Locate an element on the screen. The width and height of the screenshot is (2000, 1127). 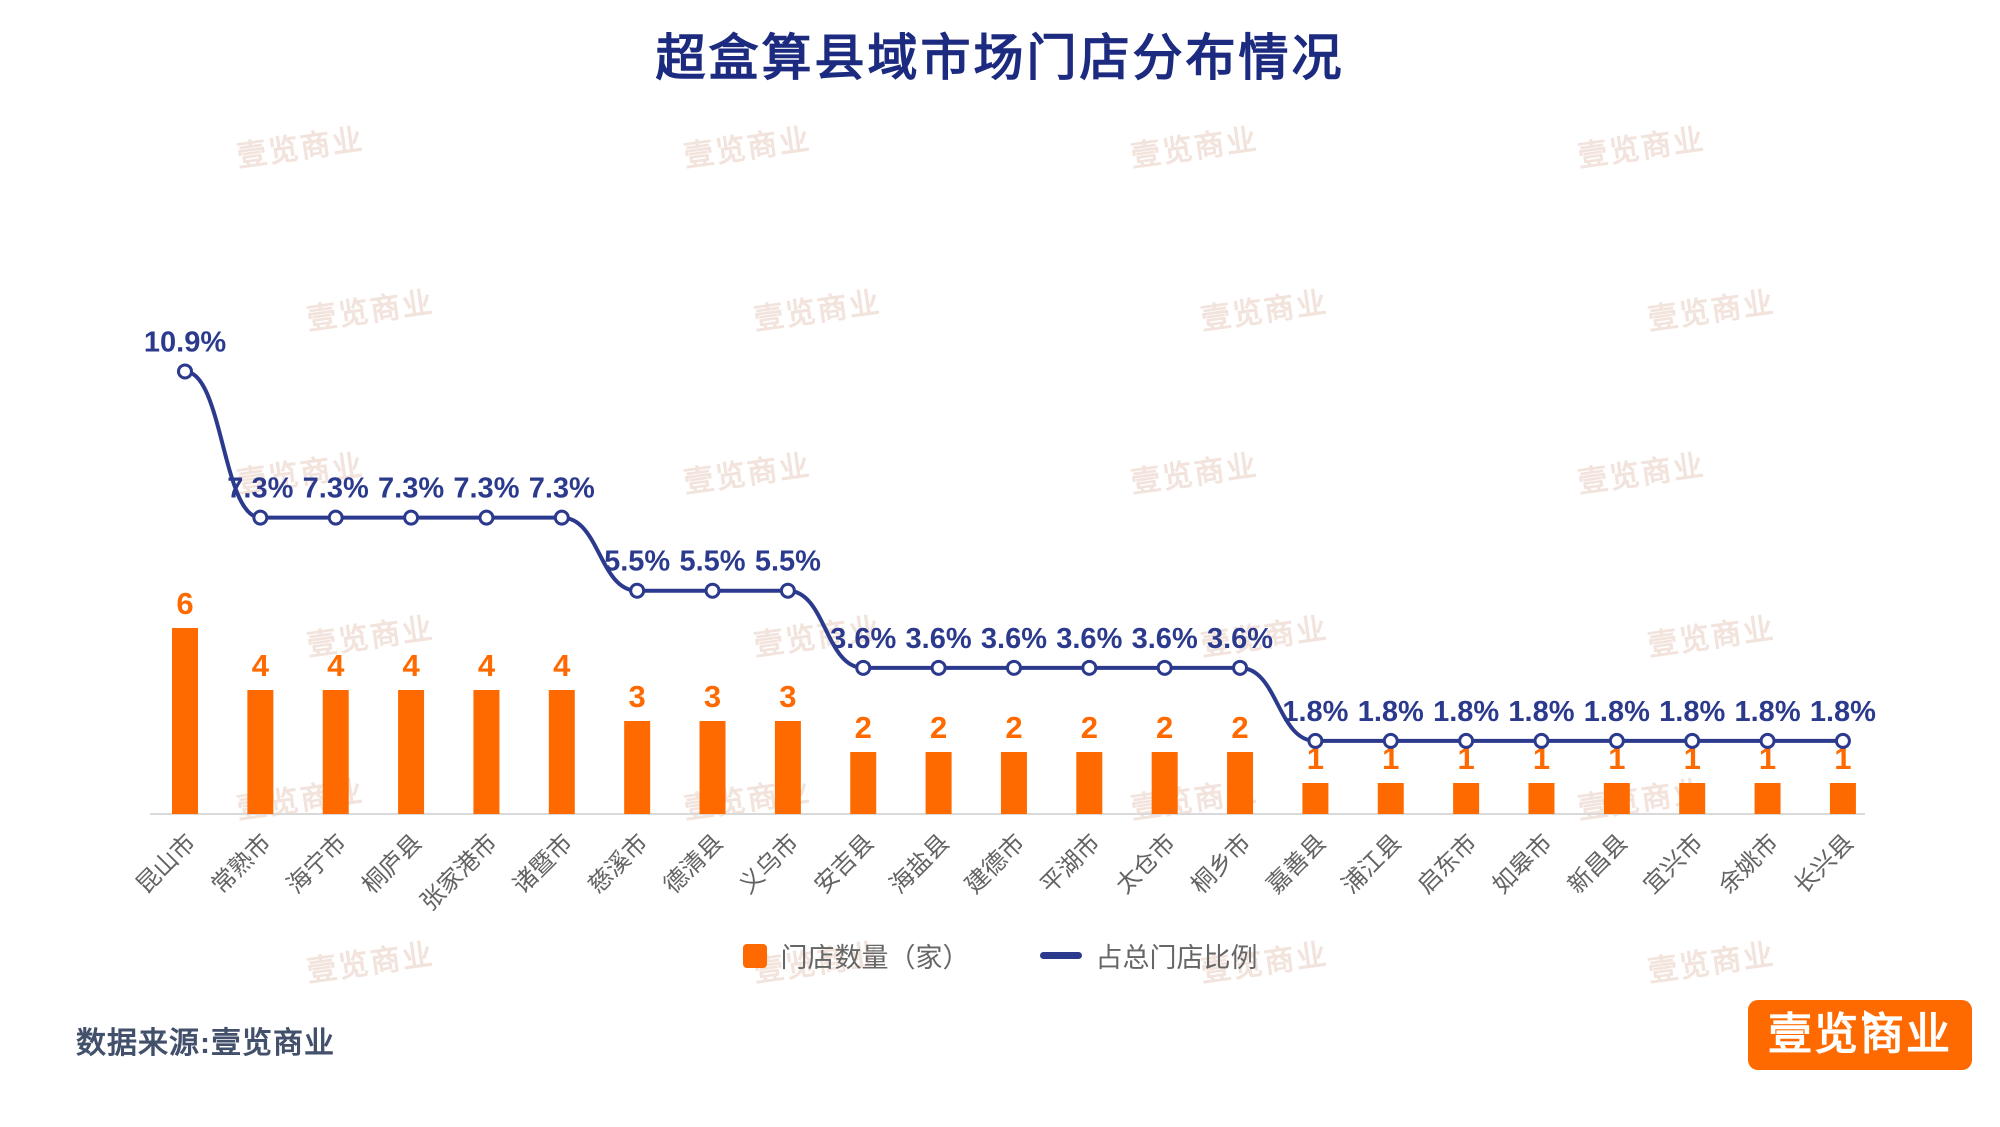
chart-legend: 门店数量（家） 占总门店比例 is located at coordinates (1000, 955).